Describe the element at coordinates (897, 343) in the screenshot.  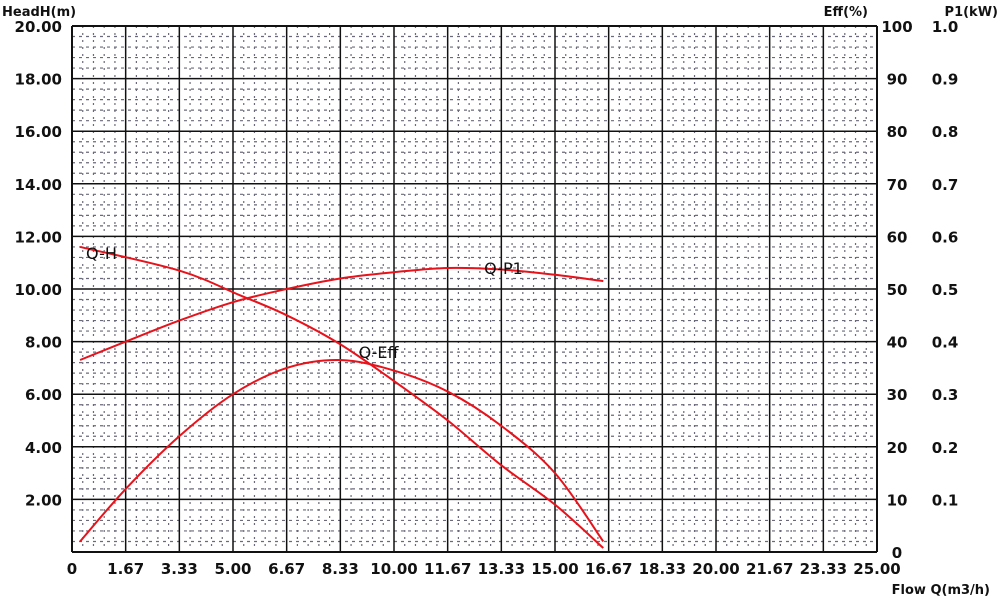
I see `y2-tick-label: 40` at that location.